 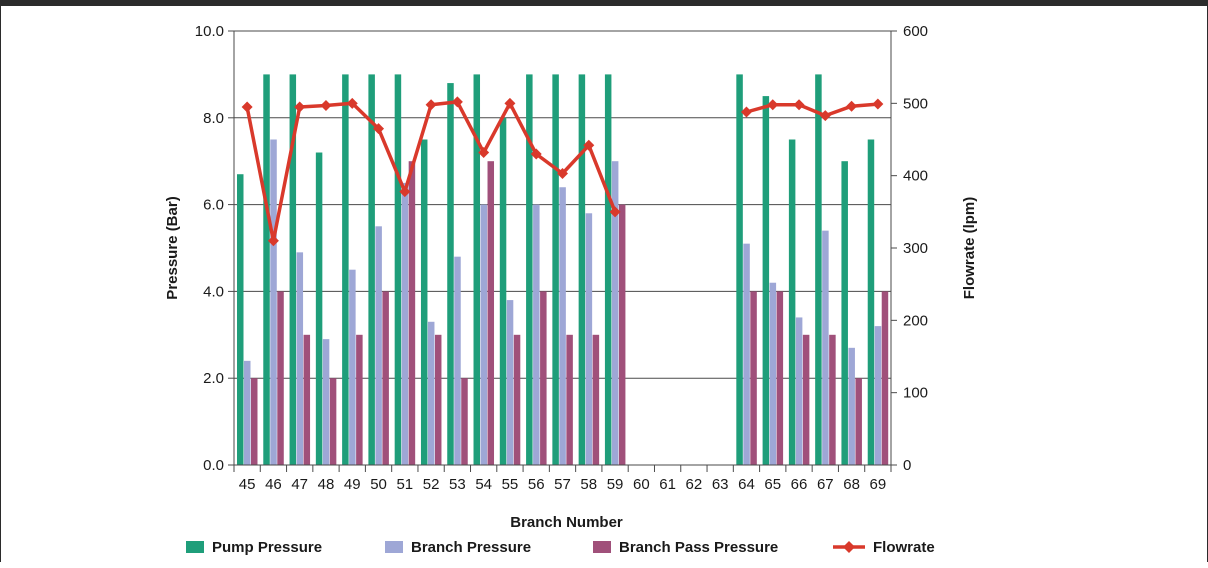 I want to click on y-tick-label: 2.0, so click(x=213, y=378).